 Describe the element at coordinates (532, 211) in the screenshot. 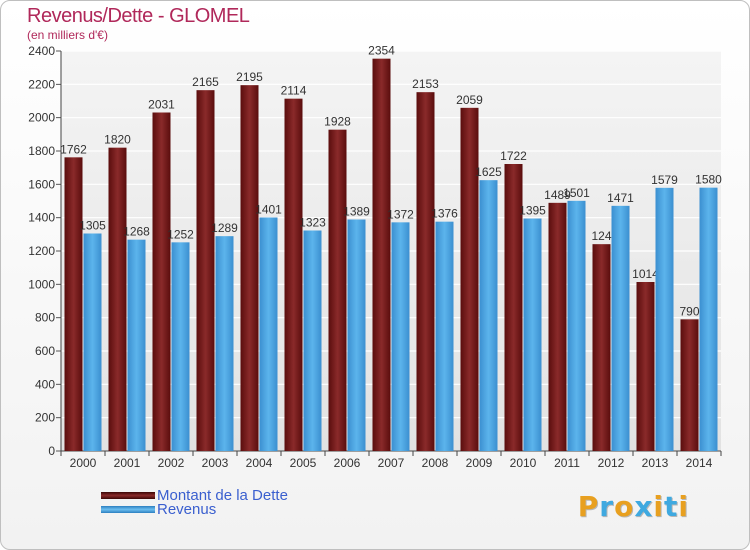

I see `data-label-revenus: 1395` at that location.